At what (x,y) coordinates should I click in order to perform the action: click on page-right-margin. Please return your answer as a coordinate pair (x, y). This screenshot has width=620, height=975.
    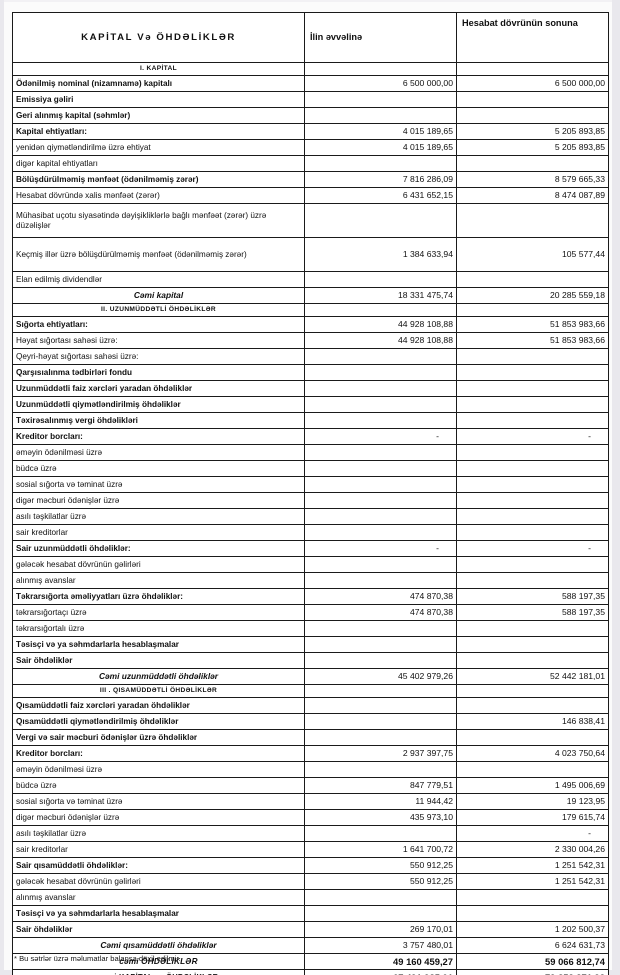
    Looking at the image, I should click on (616, 487).